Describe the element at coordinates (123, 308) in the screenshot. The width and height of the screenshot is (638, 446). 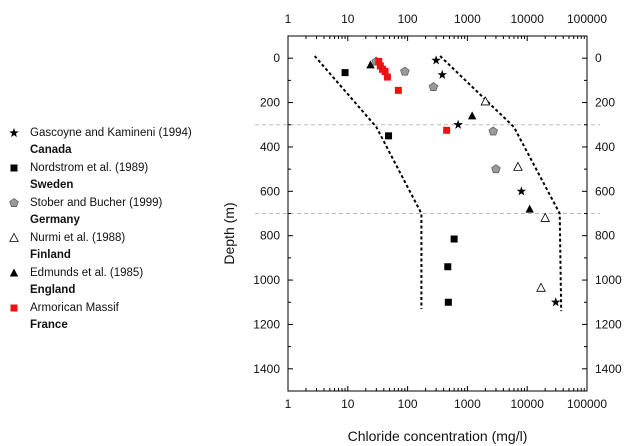
I see `legend-entry: Armorican Massif` at that location.